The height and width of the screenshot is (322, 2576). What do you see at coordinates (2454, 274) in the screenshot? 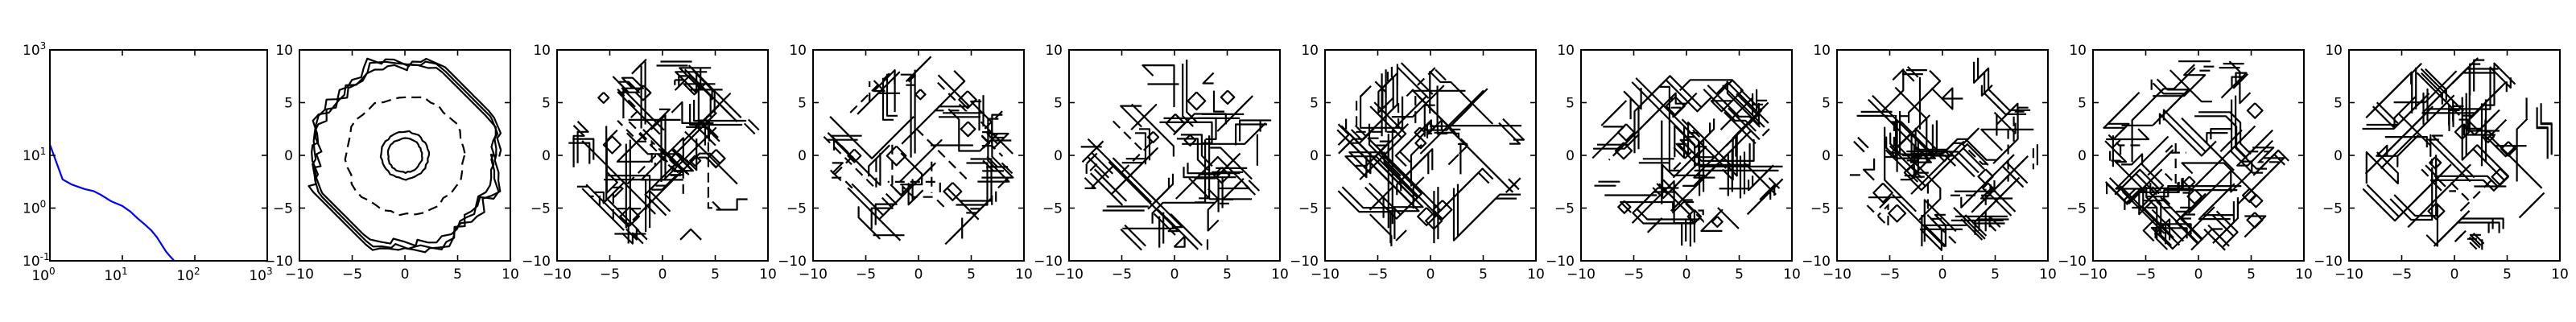
I see `x-tick-label: 0` at bounding box center [2454, 274].